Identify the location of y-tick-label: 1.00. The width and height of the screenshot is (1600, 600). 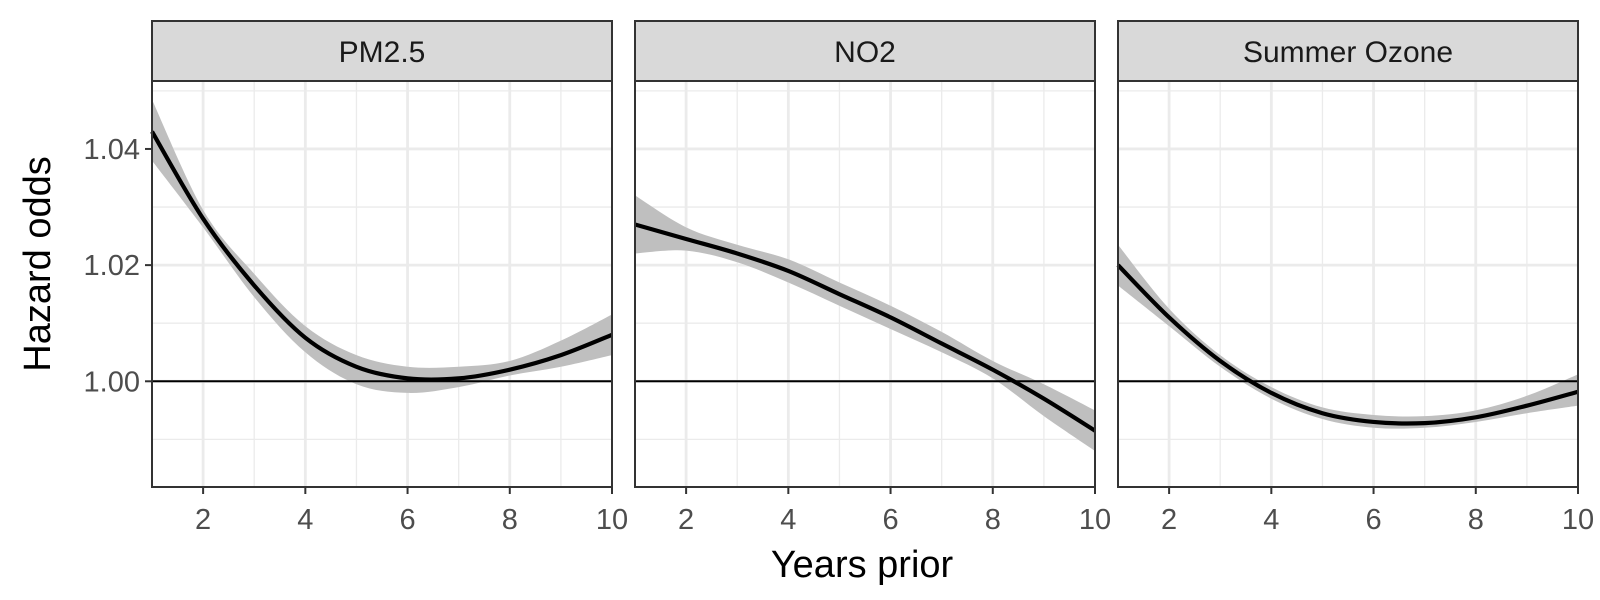
(112, 382).